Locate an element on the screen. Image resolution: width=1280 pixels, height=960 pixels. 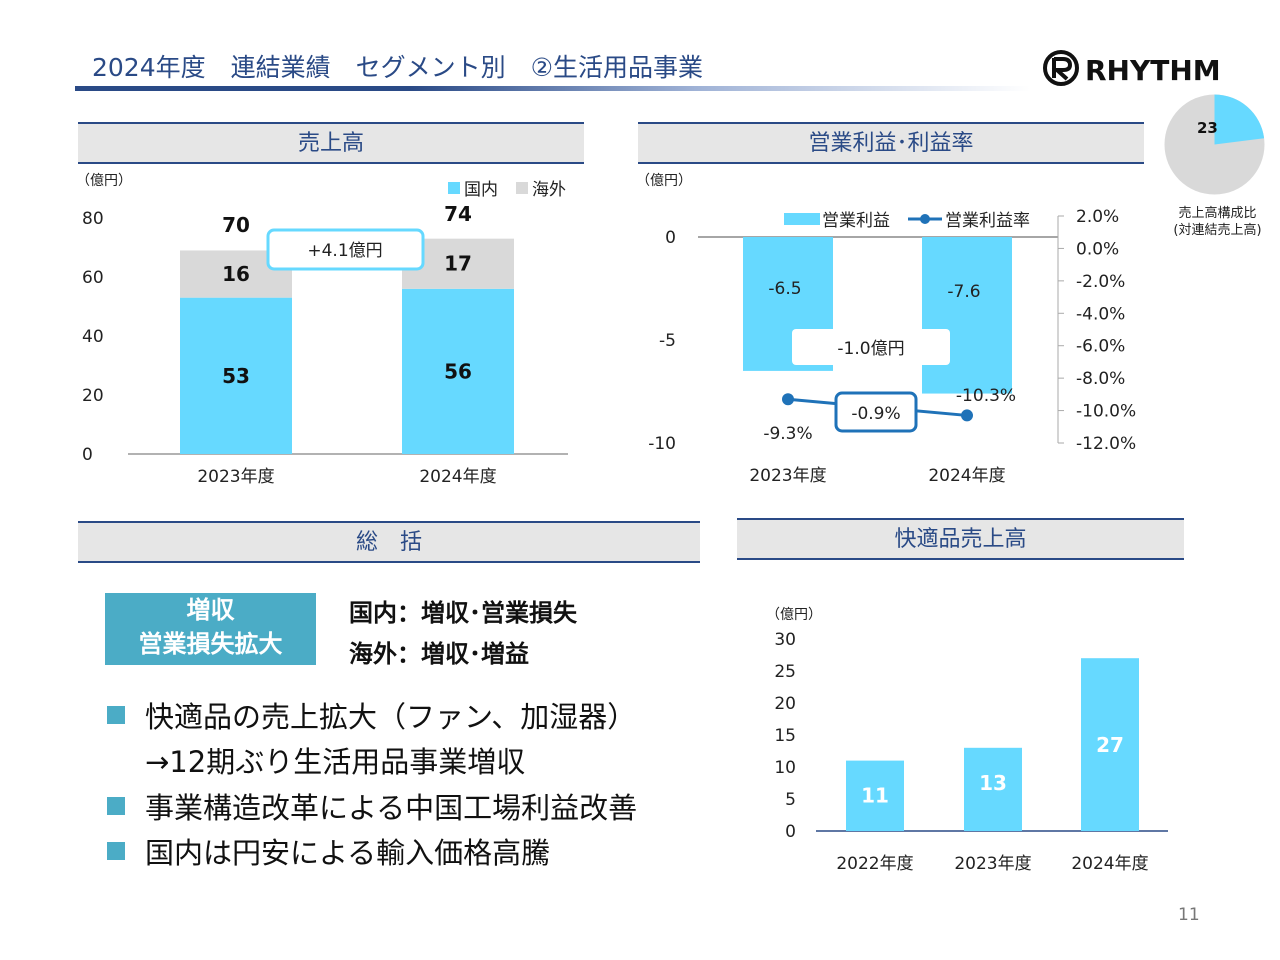
section-header-profit: 営業利益･利益率 is located at coordinates (891, 143).